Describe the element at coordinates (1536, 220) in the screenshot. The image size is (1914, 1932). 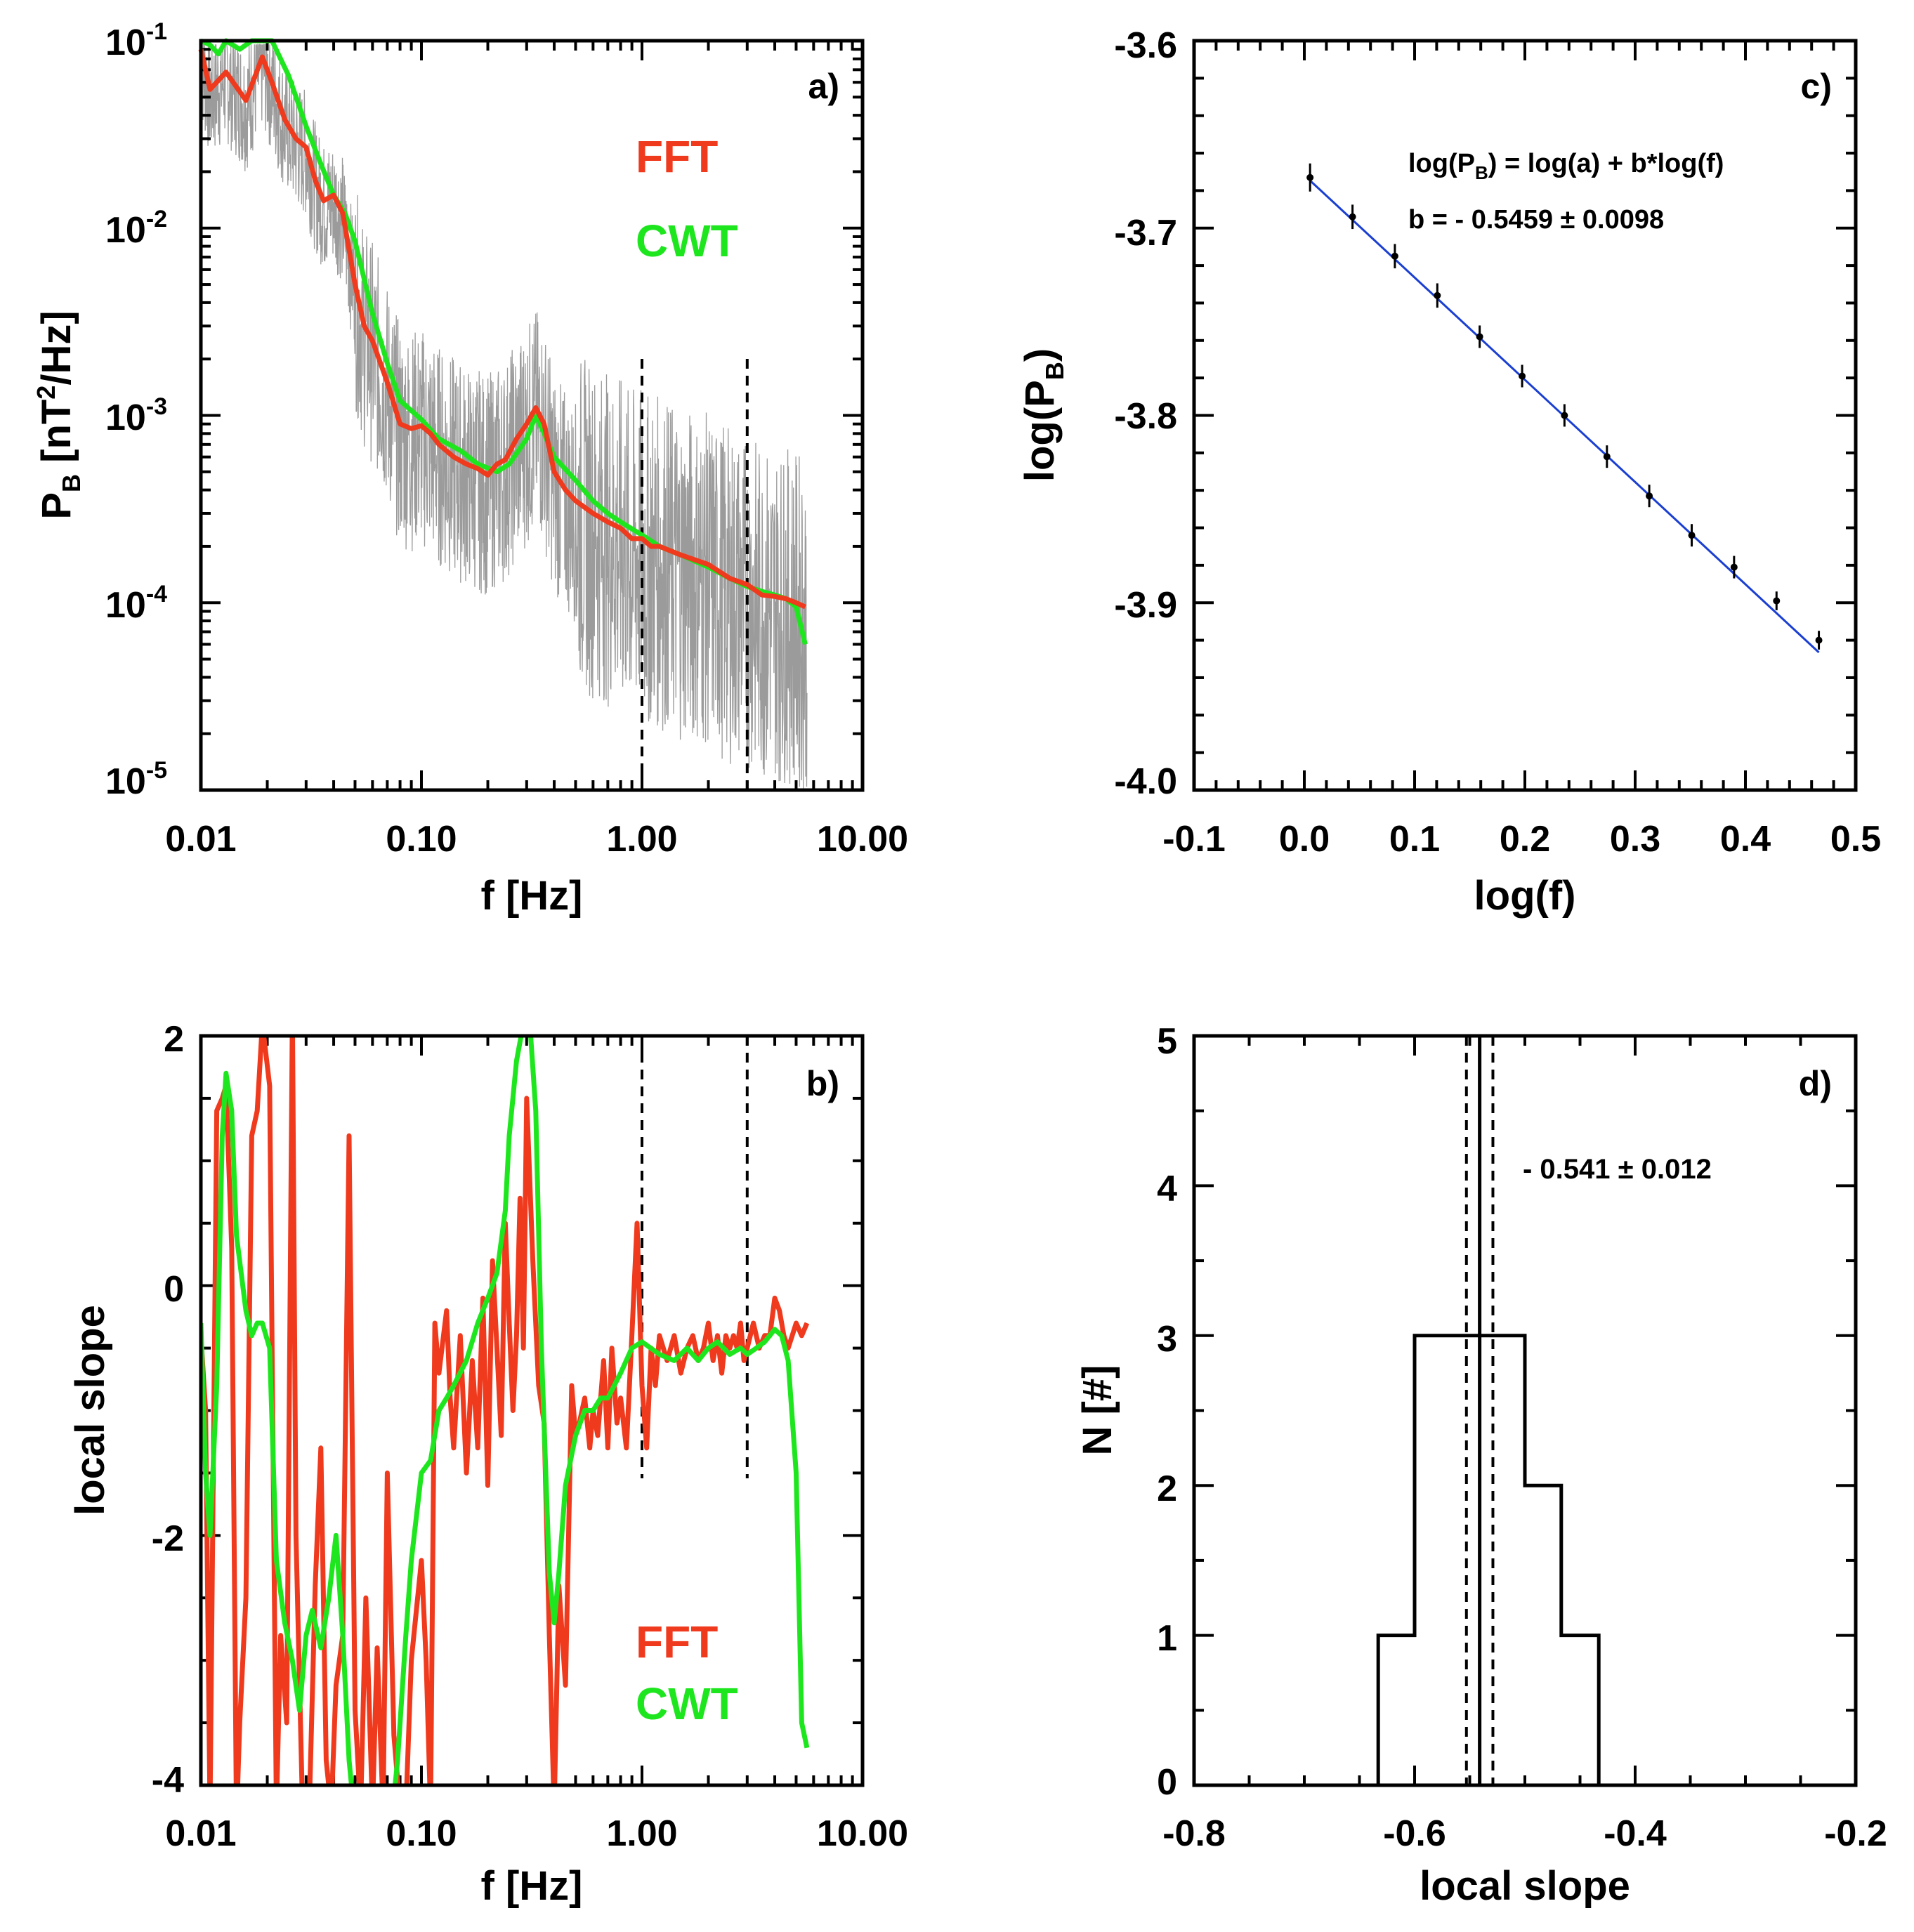
I see `fit-slope: b = - 0.5459 ± 0.0098` at that location.